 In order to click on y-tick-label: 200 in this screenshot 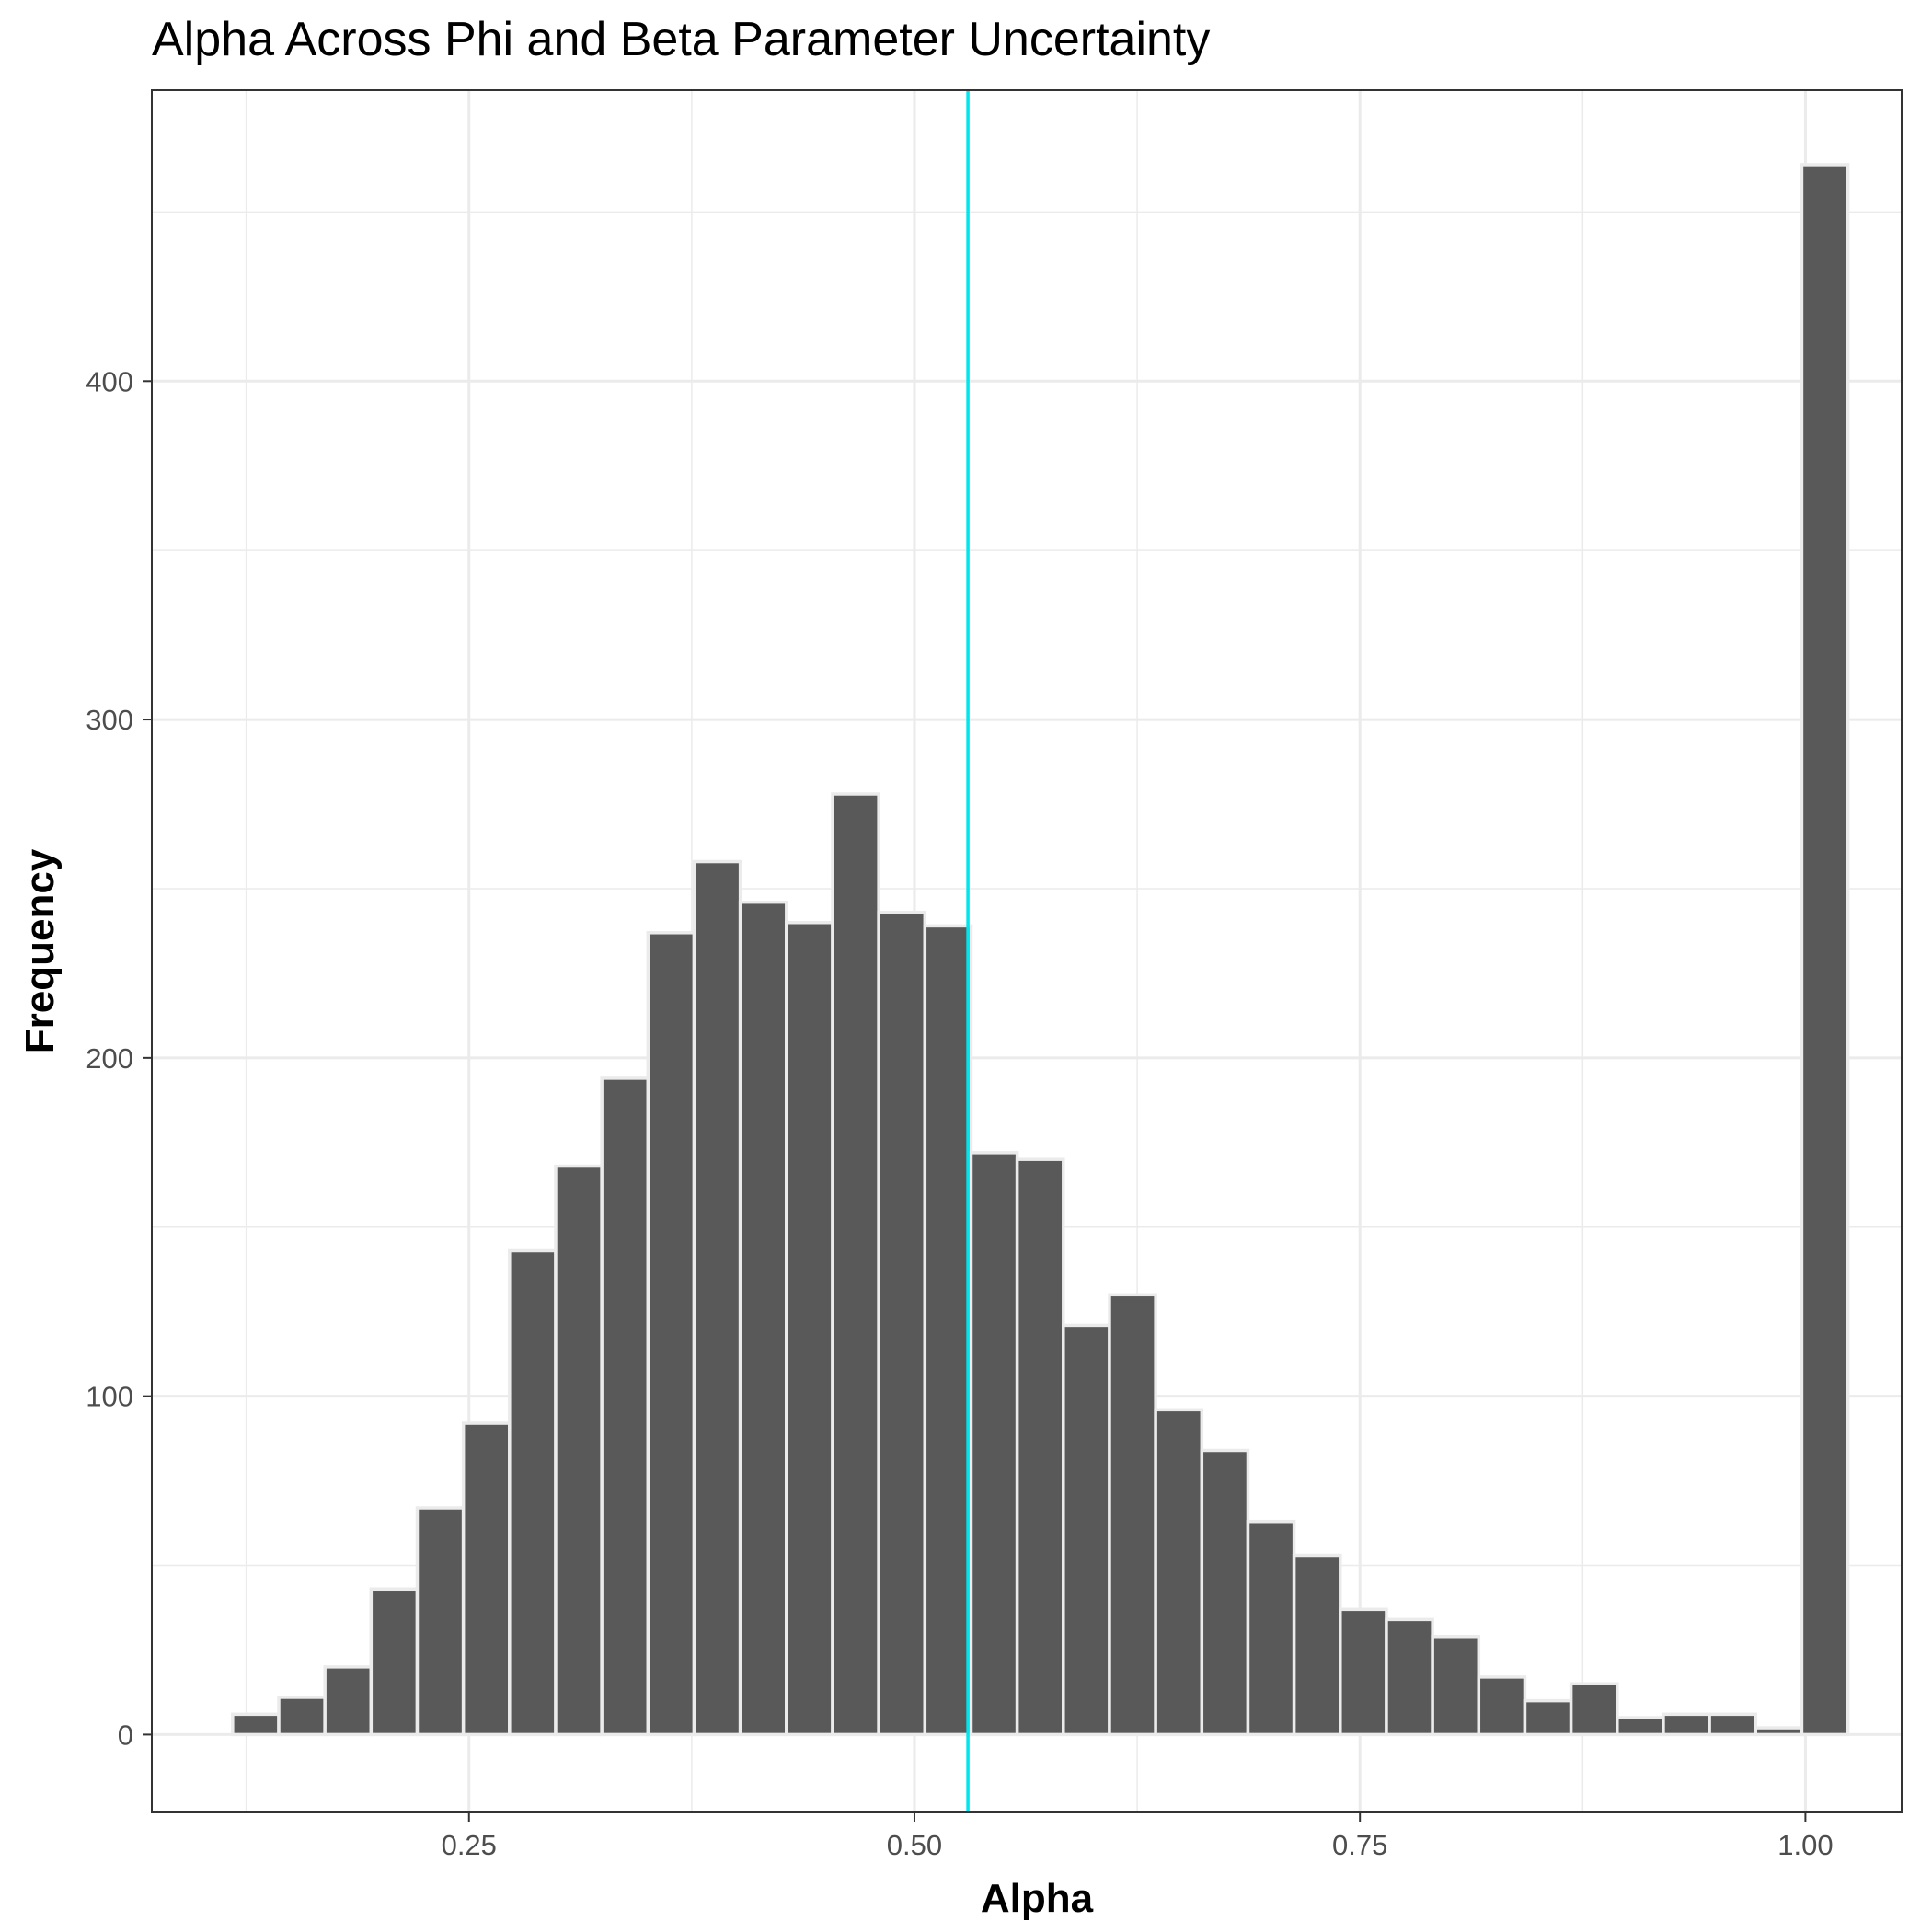, I will do `click(109, 1058)`.